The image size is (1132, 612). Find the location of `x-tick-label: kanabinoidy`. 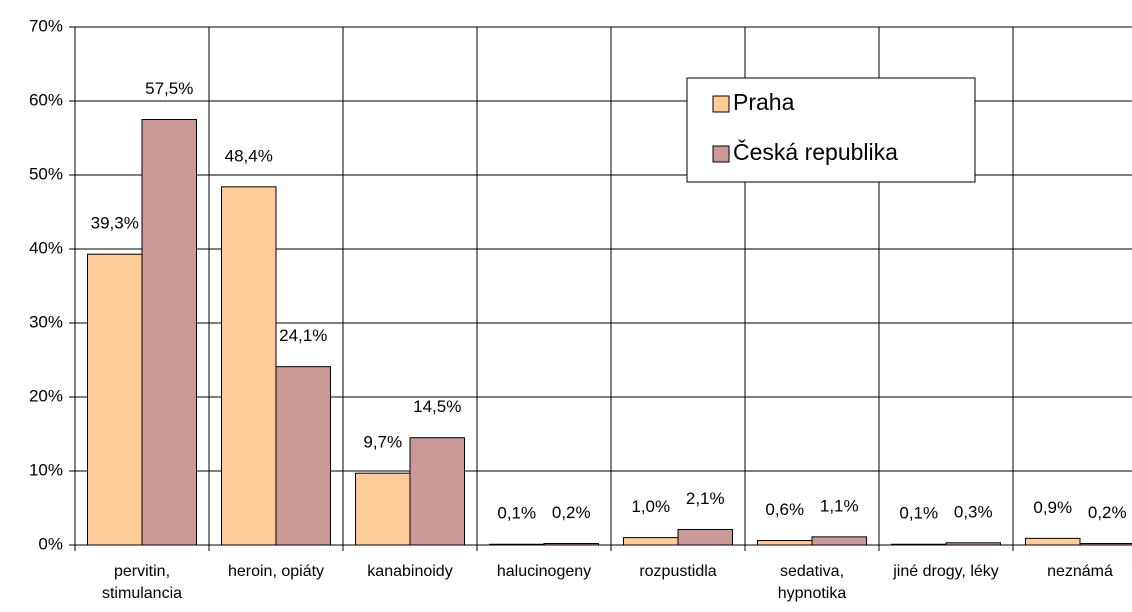

x-tick-label: kanabinoidy is located at coordinates (410, 571).